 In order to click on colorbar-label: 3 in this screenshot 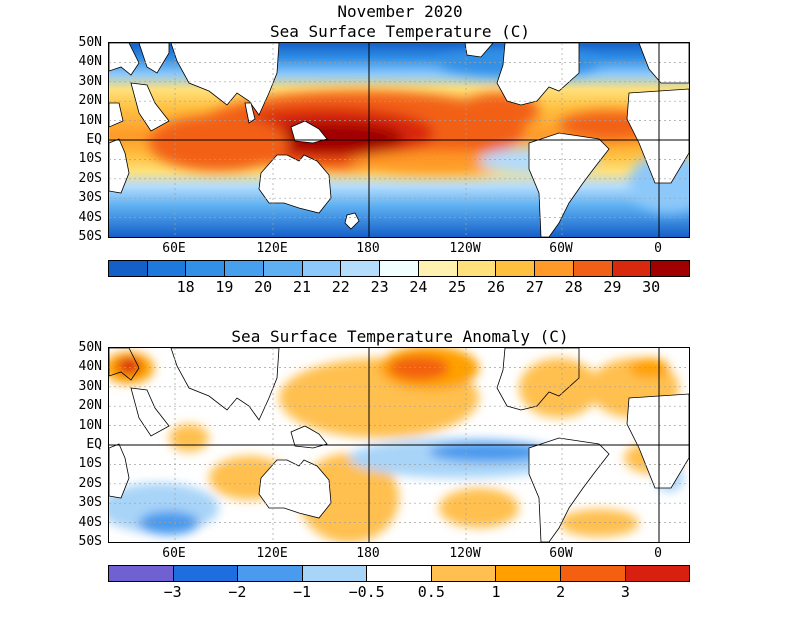, I will do `click(625, 592)`.